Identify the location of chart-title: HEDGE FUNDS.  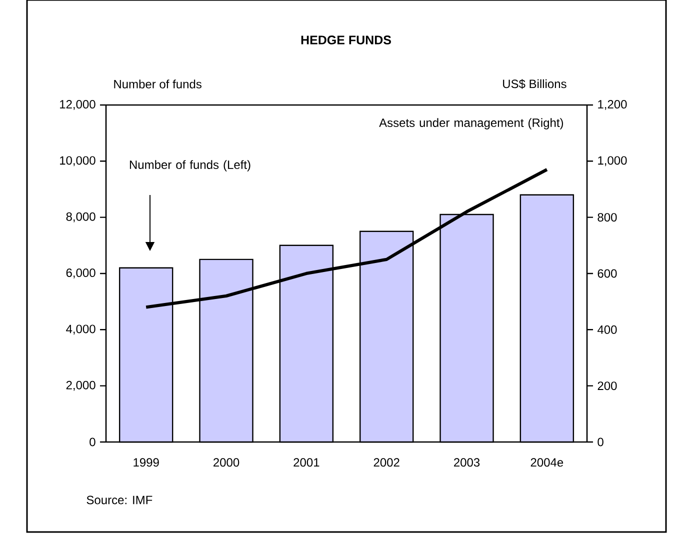
(346, 40).